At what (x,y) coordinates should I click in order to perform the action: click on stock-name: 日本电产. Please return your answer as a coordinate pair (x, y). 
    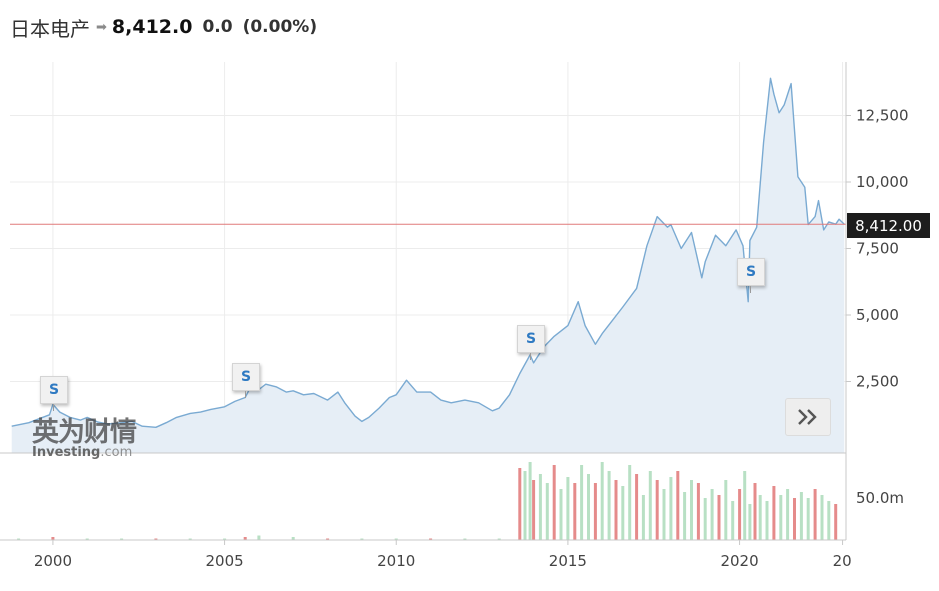
    Looking at the image, I should click on (50, 28).